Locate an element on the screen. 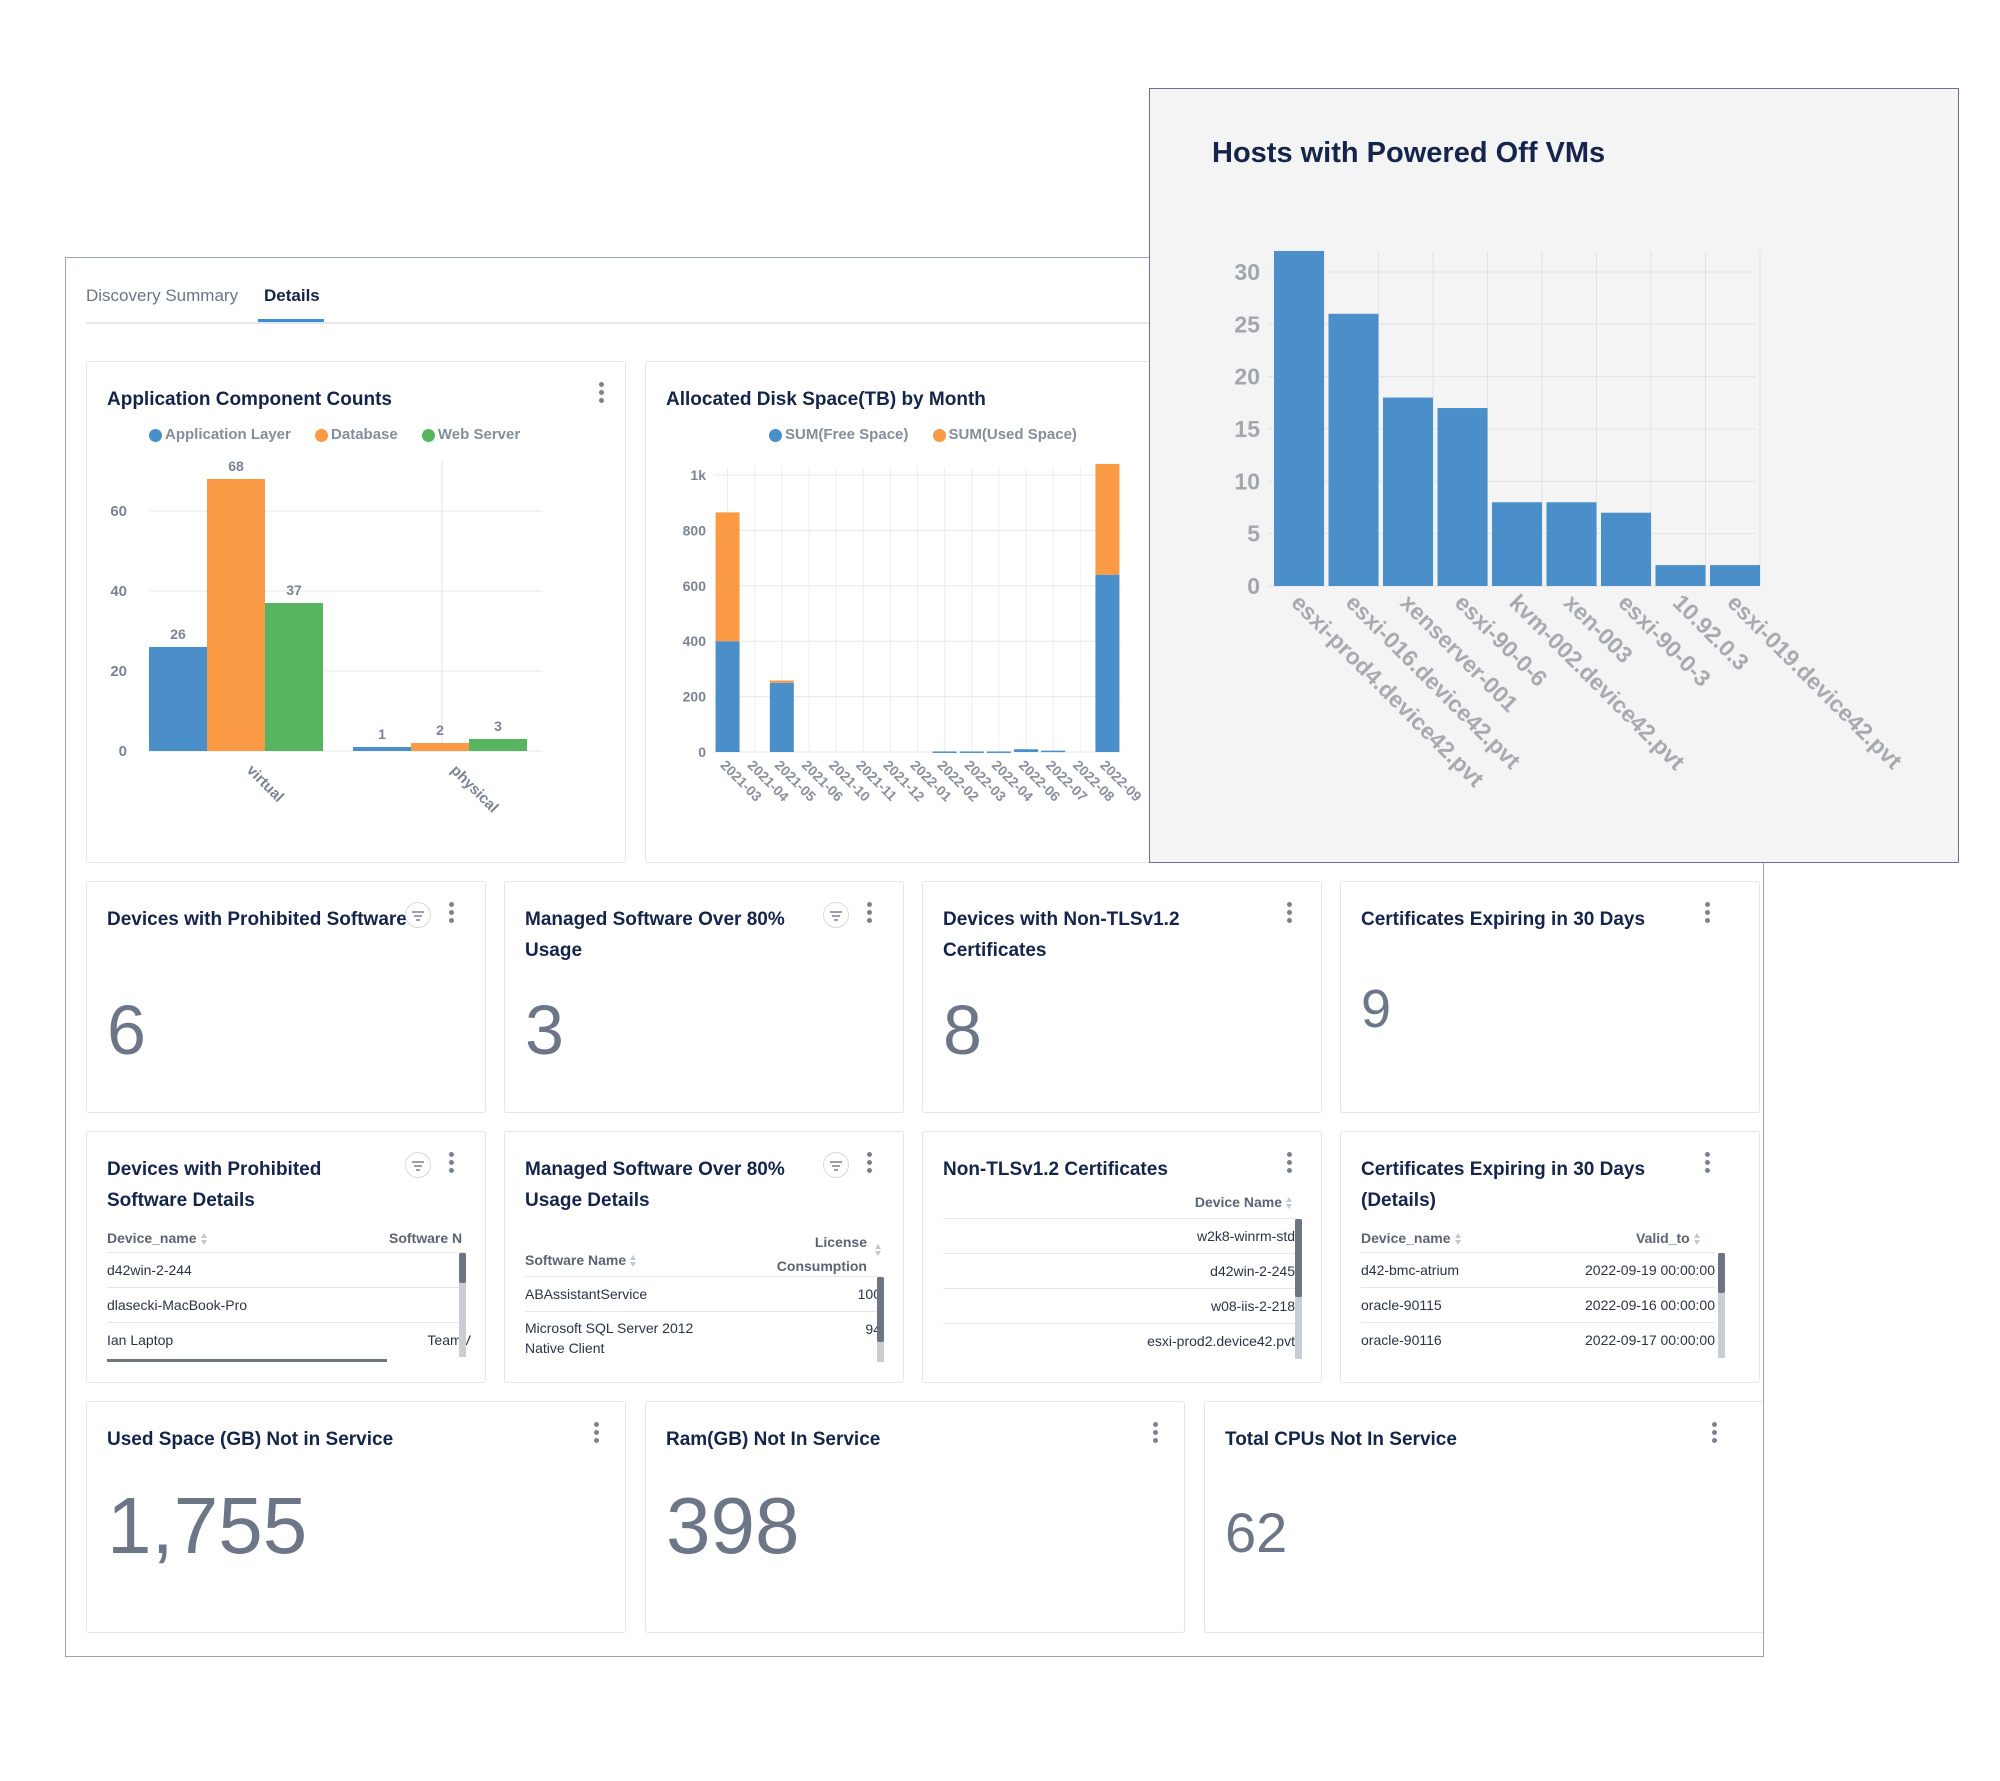 This screenshot has width=2000, height=1781. column-header-software-name: Software N is located at coordinates (426, 1238).